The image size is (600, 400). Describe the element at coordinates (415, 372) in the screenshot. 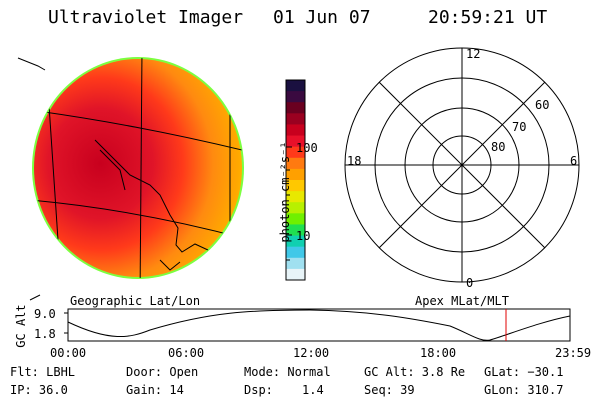

I see `status-gc-alt: GC Alt: 3.8 Re` at that location.